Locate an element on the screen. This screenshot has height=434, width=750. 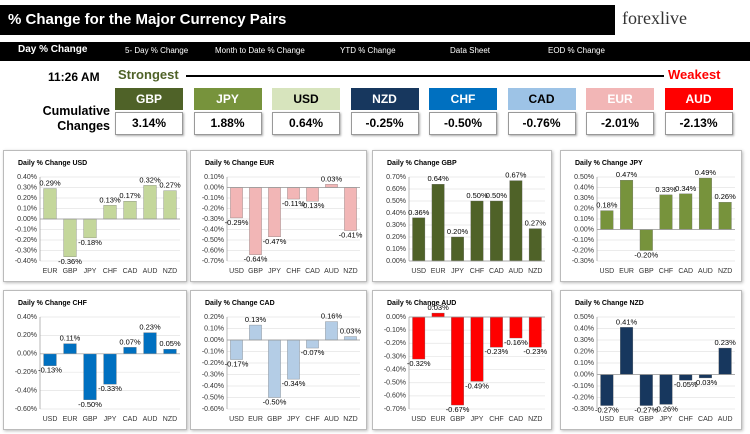
y-tick-label: 0.50% is located at coordinates (396, 201).